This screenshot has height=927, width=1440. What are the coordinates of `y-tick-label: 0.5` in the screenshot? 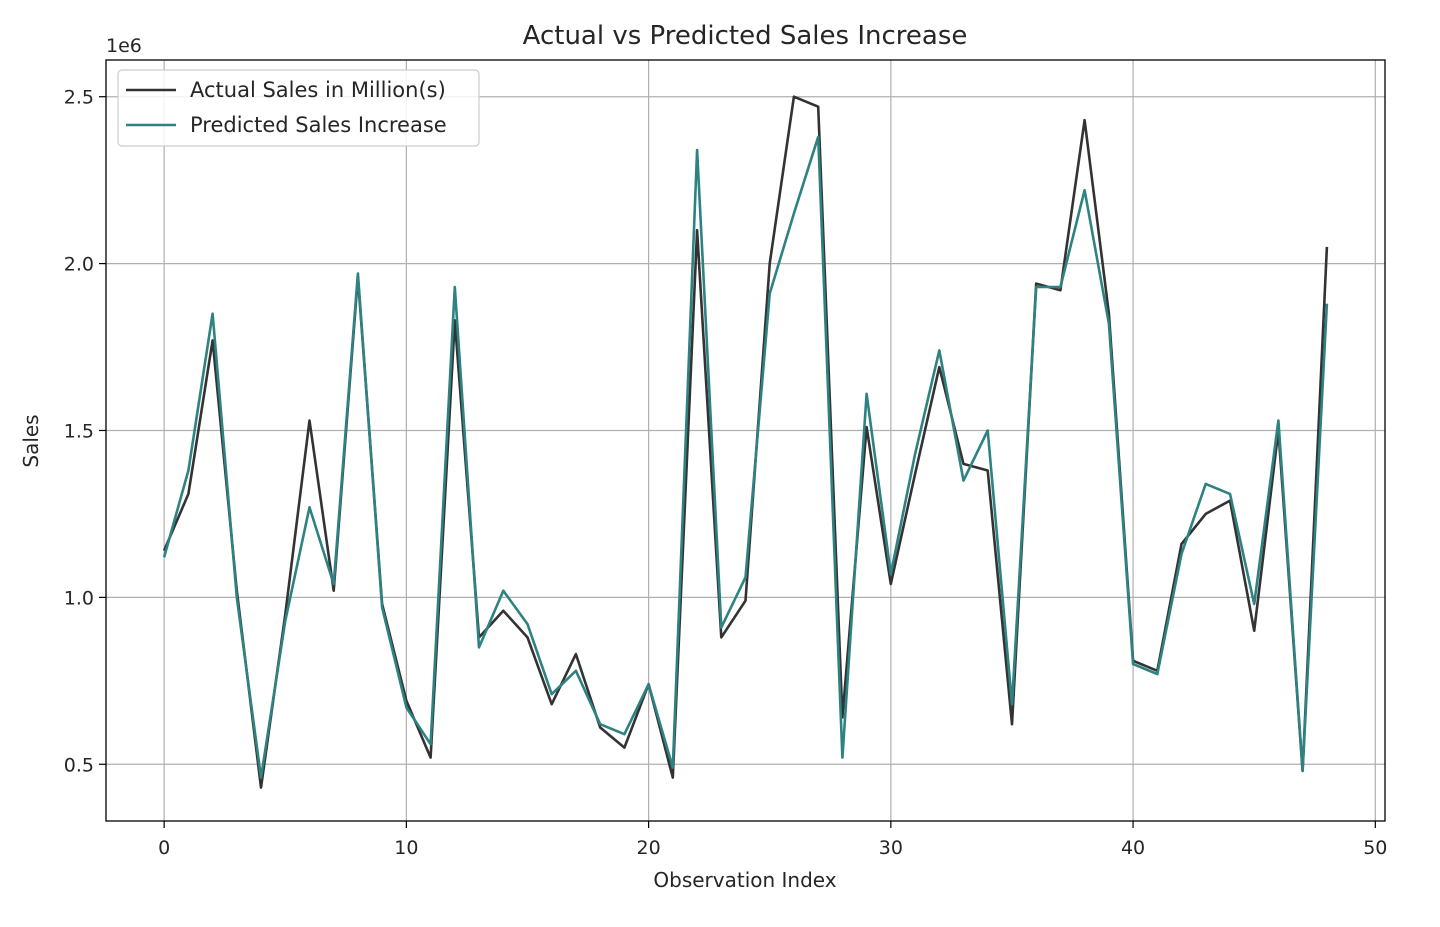 It's located at (79, 765).